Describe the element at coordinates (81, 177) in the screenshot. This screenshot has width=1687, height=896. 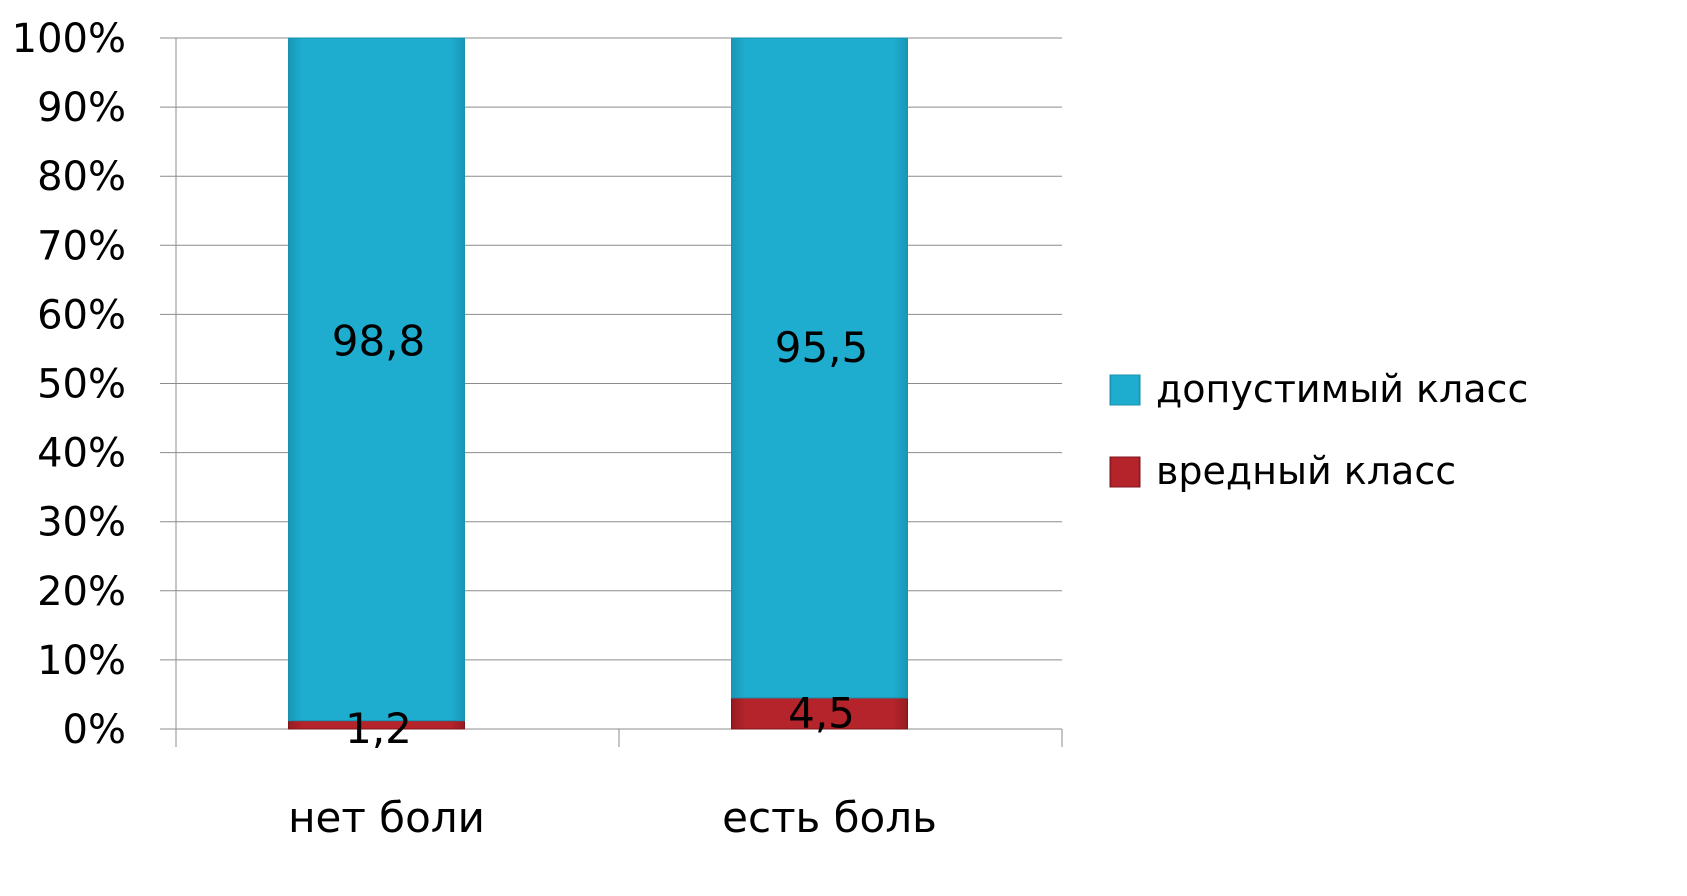
I see `y-tick-label: 80%` at that location.